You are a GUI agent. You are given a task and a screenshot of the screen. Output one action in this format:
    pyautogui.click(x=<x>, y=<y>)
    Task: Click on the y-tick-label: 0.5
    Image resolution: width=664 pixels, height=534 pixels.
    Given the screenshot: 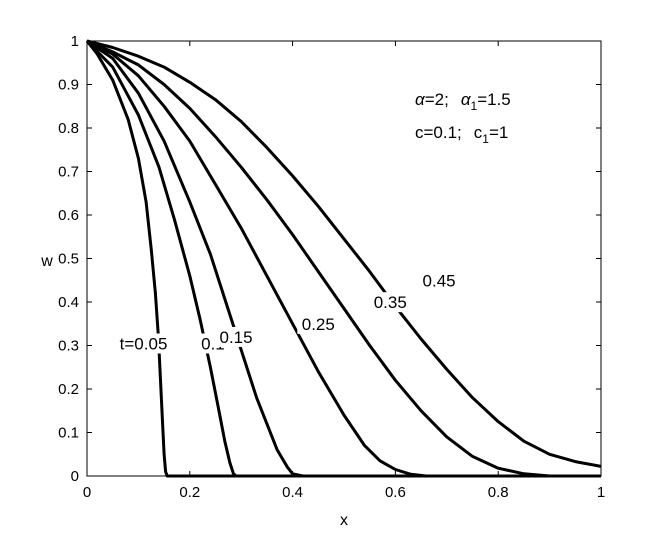 What is the action you would take?
    pyautogui.click(x=68, y=259)
    